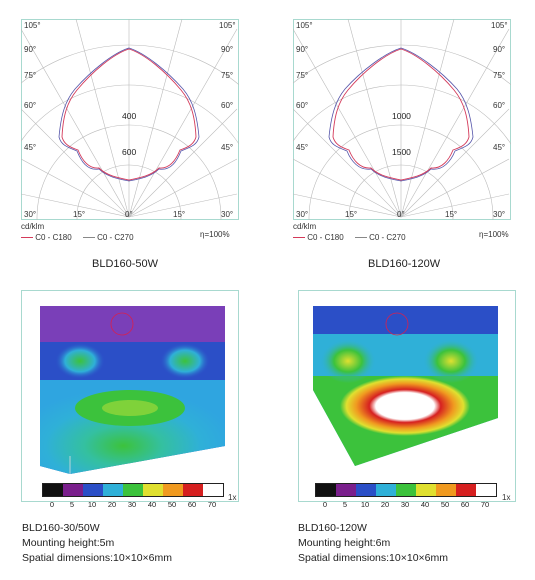  What do you see at coordinates (97, 558) in the screenshot?
I see `spatial-dimensions-left: Spatial dimensions:10×10×6mm` at bounding box center [97, 558].